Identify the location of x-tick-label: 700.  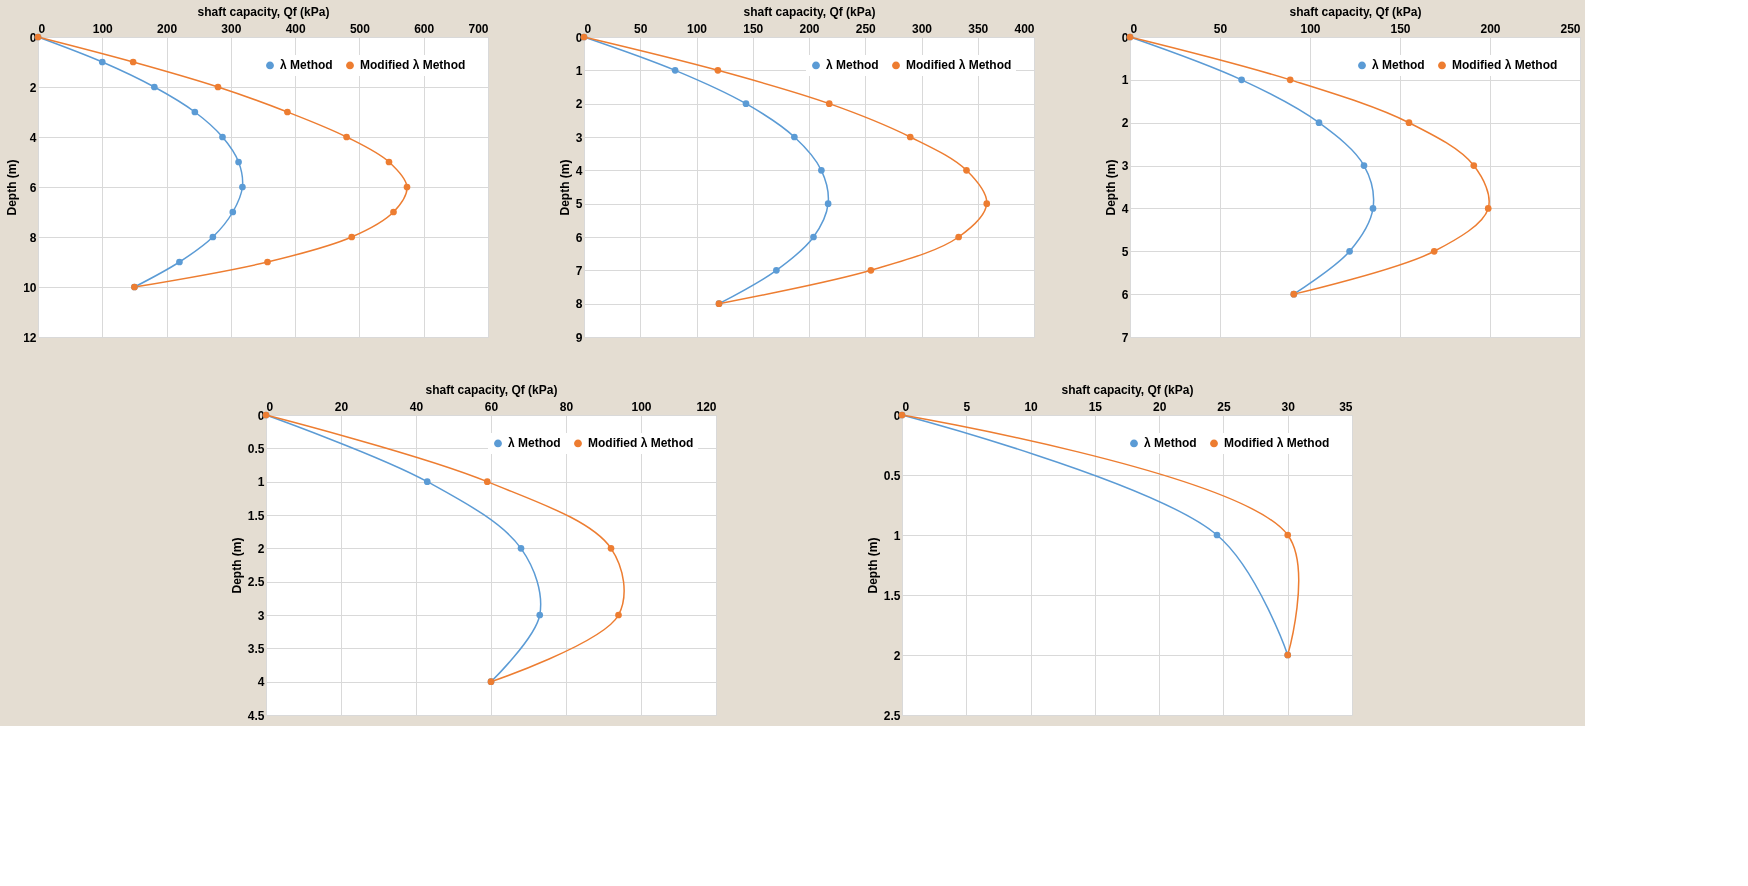
(478, 28).